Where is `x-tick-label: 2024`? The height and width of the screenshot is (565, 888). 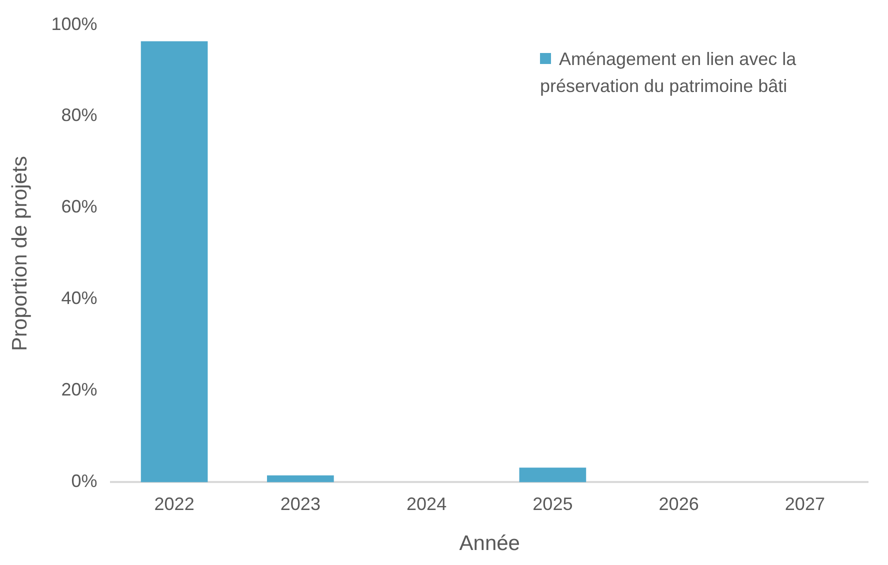 x-tick-label: 2024 is located at coordinates (426, 504).